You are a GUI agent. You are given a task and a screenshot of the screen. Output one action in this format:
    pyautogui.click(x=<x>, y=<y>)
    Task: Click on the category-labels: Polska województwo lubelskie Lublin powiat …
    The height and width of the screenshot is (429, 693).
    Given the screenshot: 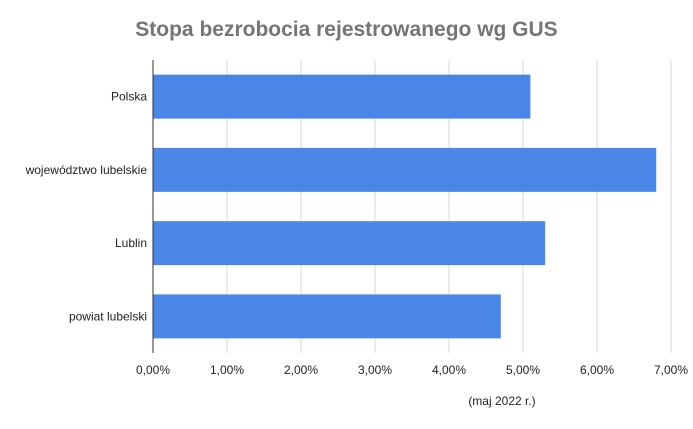 What is the action you would take?
    pyautogui.click(x=86, y=207)
    